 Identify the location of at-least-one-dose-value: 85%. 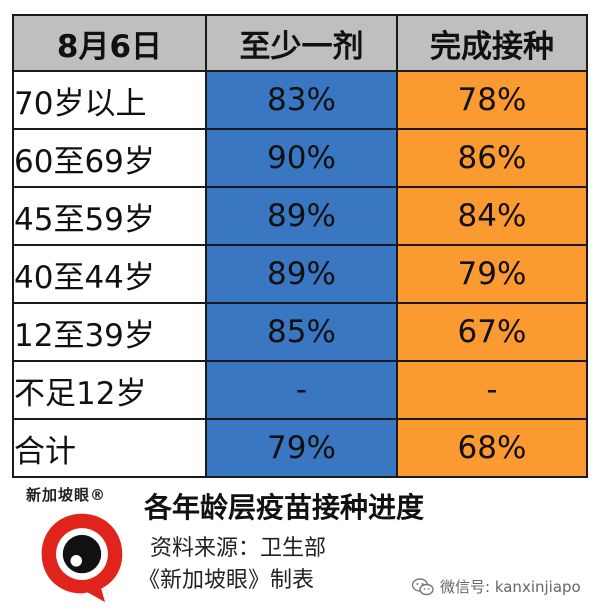
(301, 332).